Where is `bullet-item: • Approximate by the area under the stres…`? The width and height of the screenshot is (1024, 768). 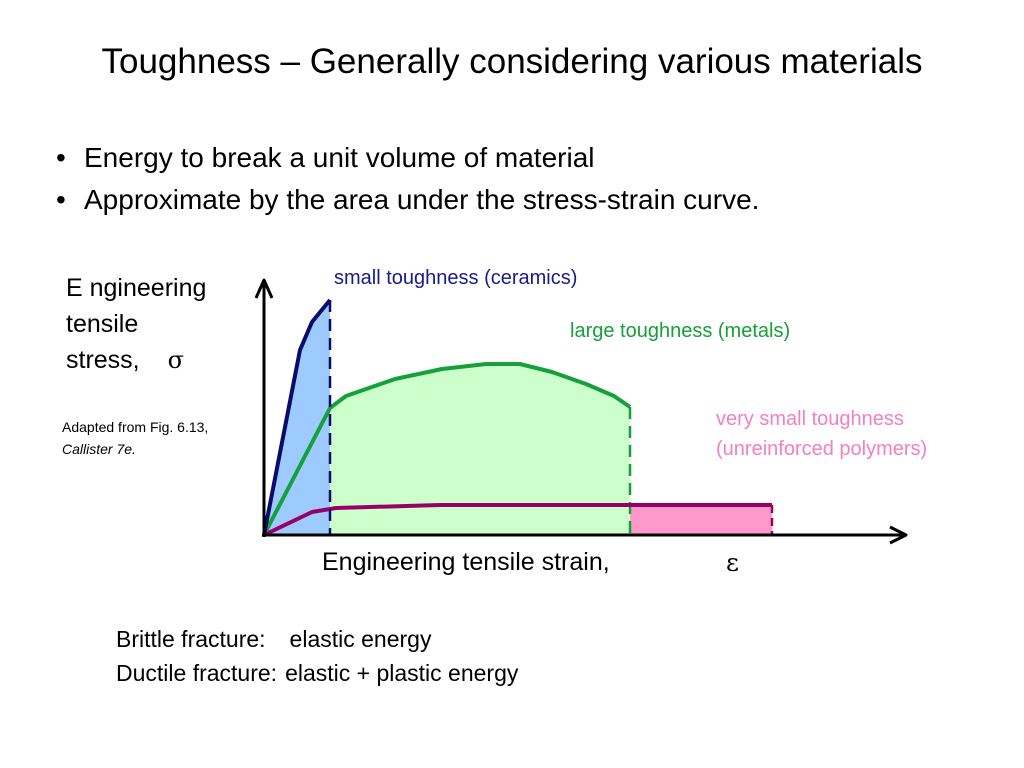 bullet-item: • Approximate by the area under the stres… is located at coordinates (407, 200).